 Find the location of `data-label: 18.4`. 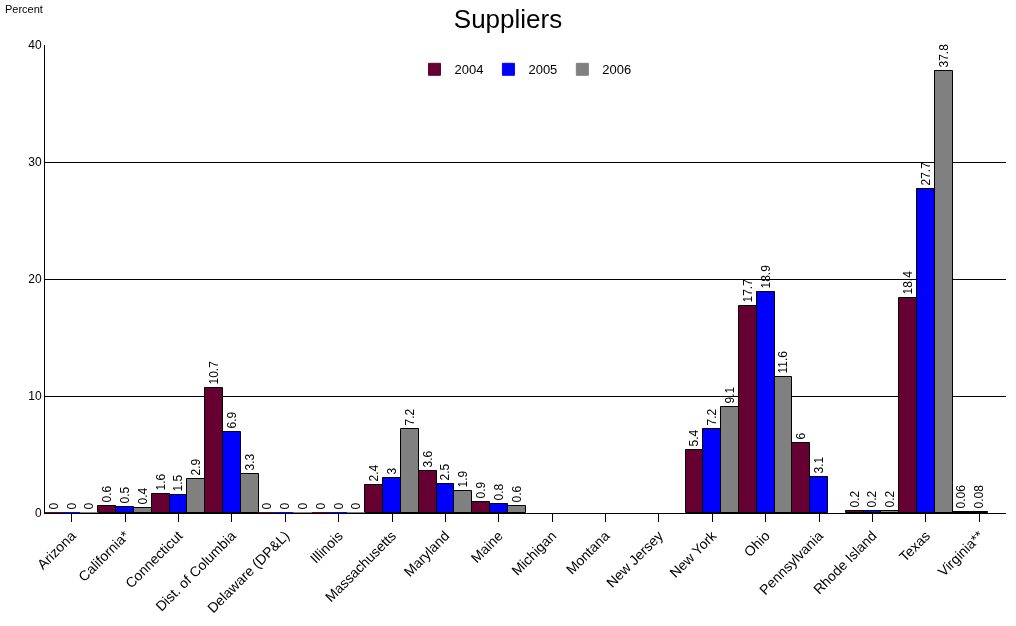

data-label: 18.4 is located at coordinates (907, 282).